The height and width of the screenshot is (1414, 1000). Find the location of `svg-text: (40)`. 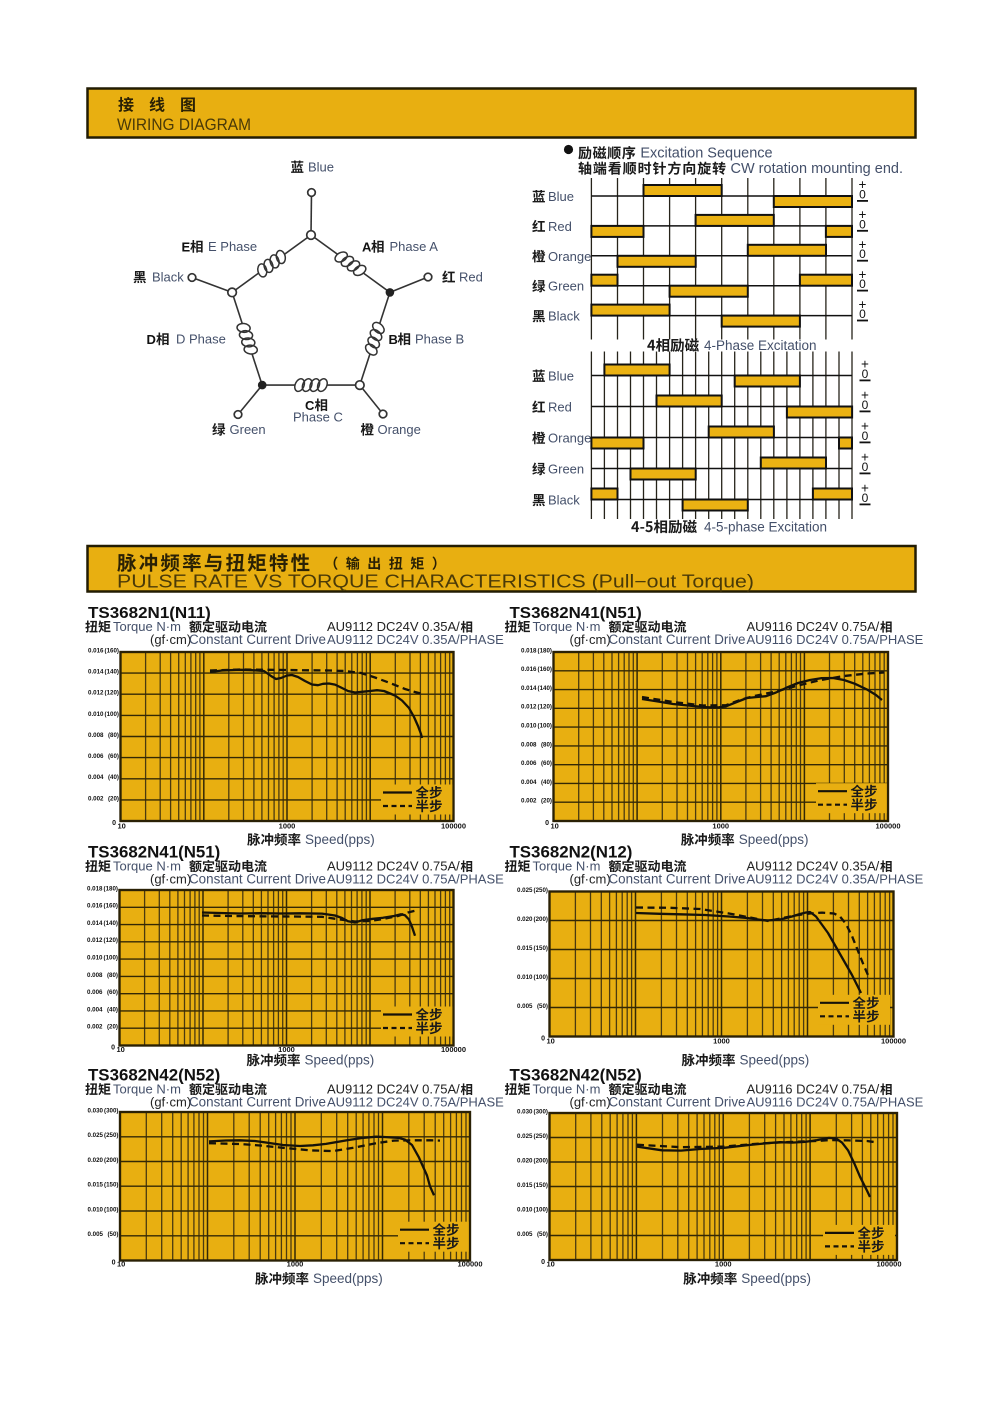

svg-text: (40) is located at coordinates (112, 1009).